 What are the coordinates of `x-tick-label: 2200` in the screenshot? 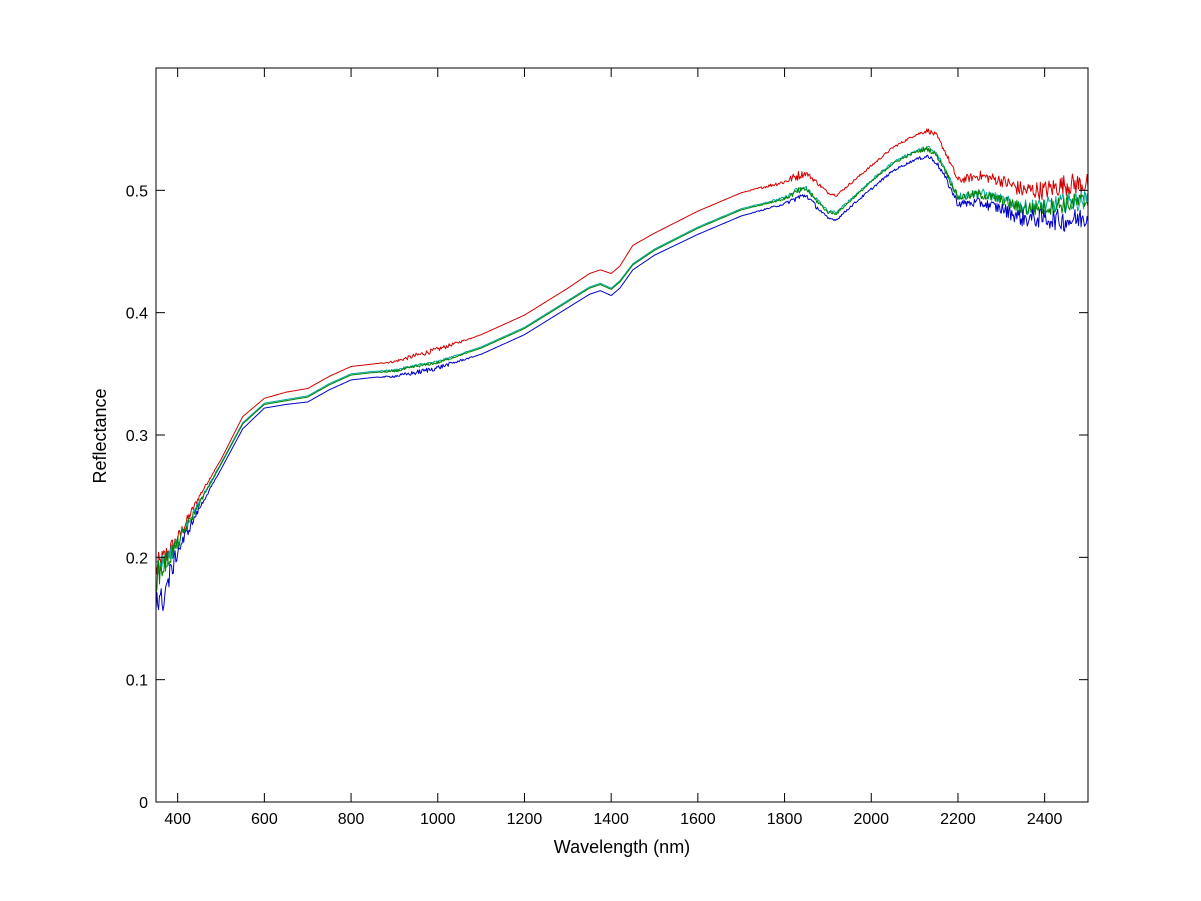 It's located at (958, 819).